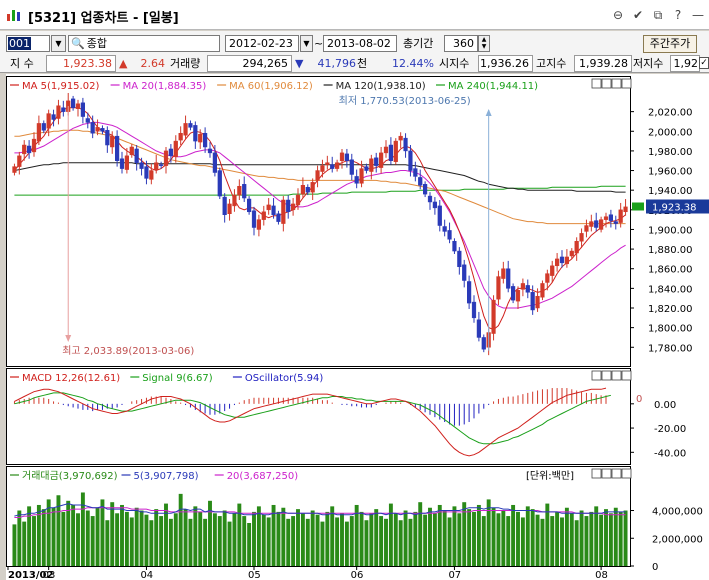 The image size is (709, 580). I want to click on date-from-input: 2012-02-23, so click(262, 43).